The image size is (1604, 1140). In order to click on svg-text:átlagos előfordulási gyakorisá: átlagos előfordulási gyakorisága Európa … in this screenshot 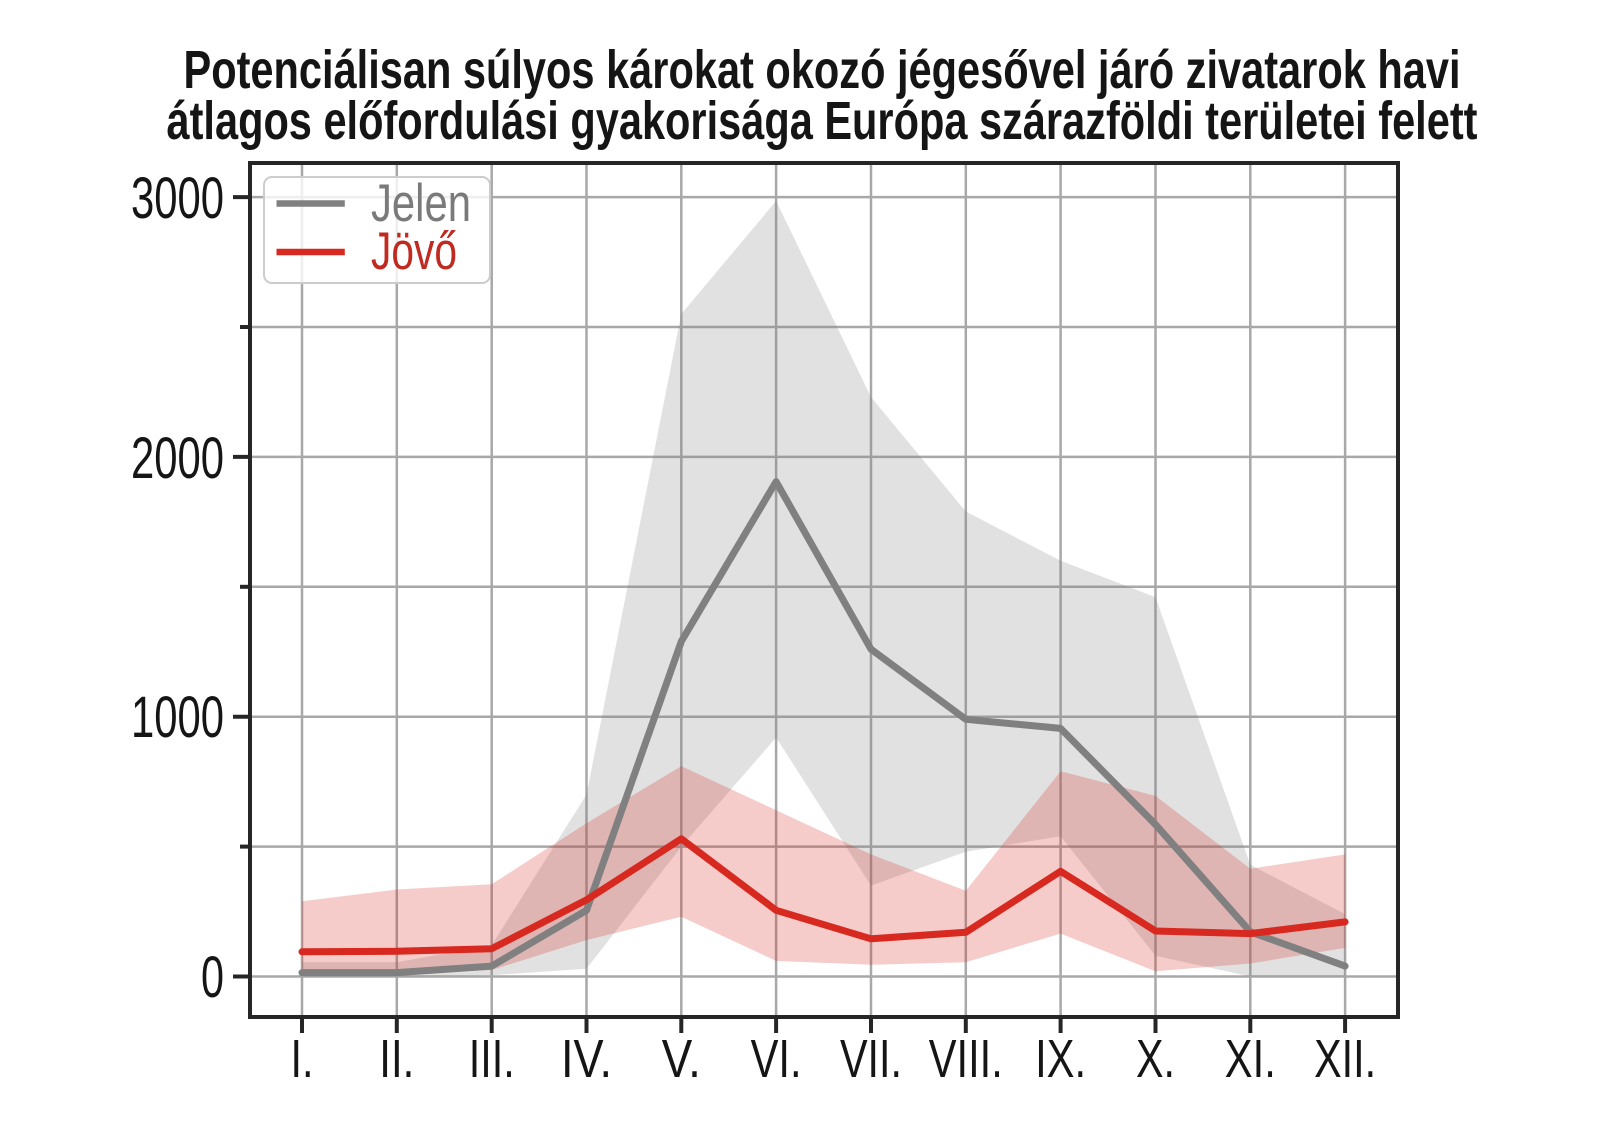, I will do `click(822, 121)`.